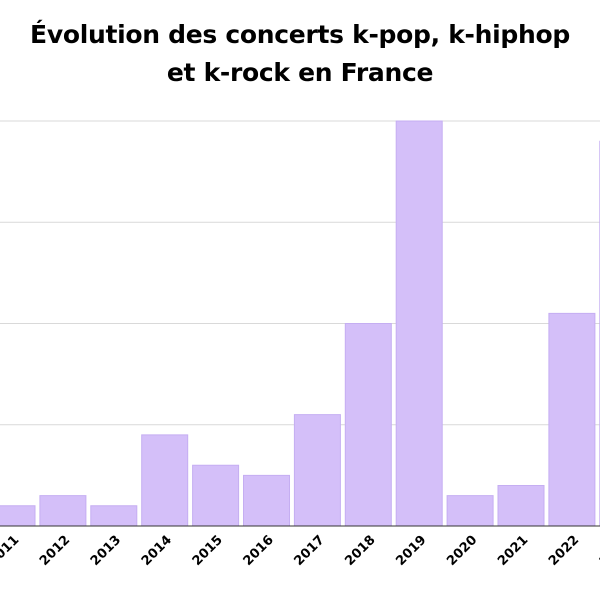  What do you see at coordinates (266, 500) in the screenshot?
I see `bar-2016` at bounding box center [266, 500].